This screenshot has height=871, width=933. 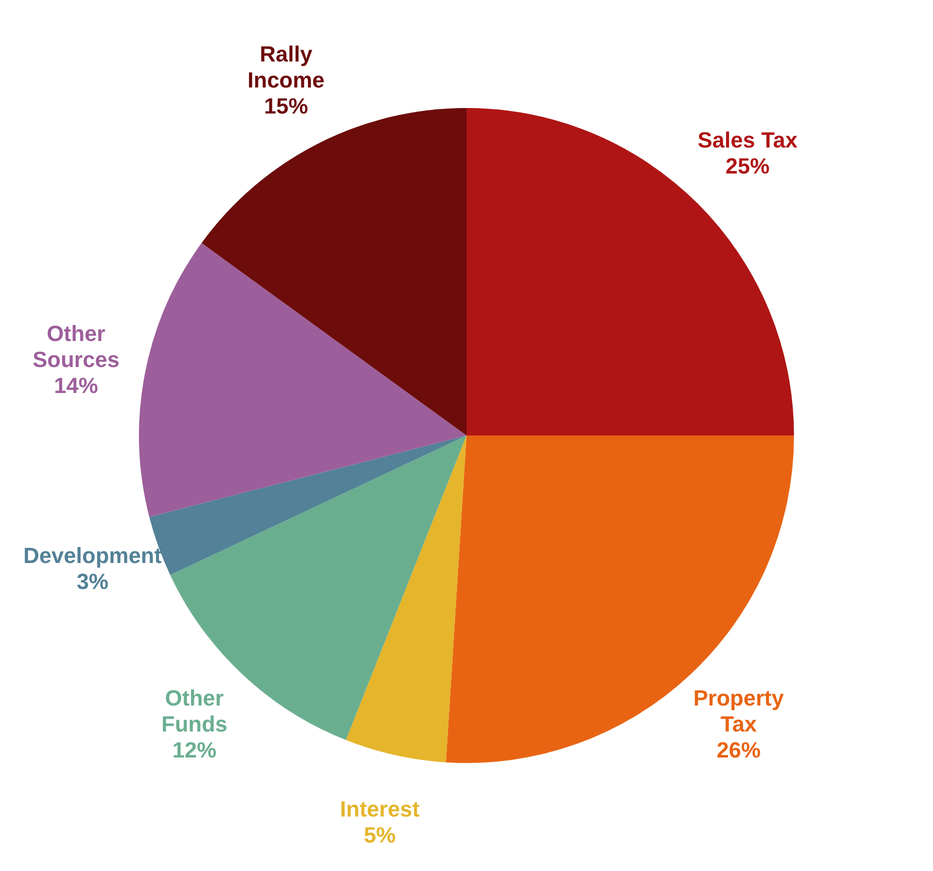 What do you see at coordinates (92, 555) in the screenshot?
I see `slice-label: Development` at bounding box center [92, 555].